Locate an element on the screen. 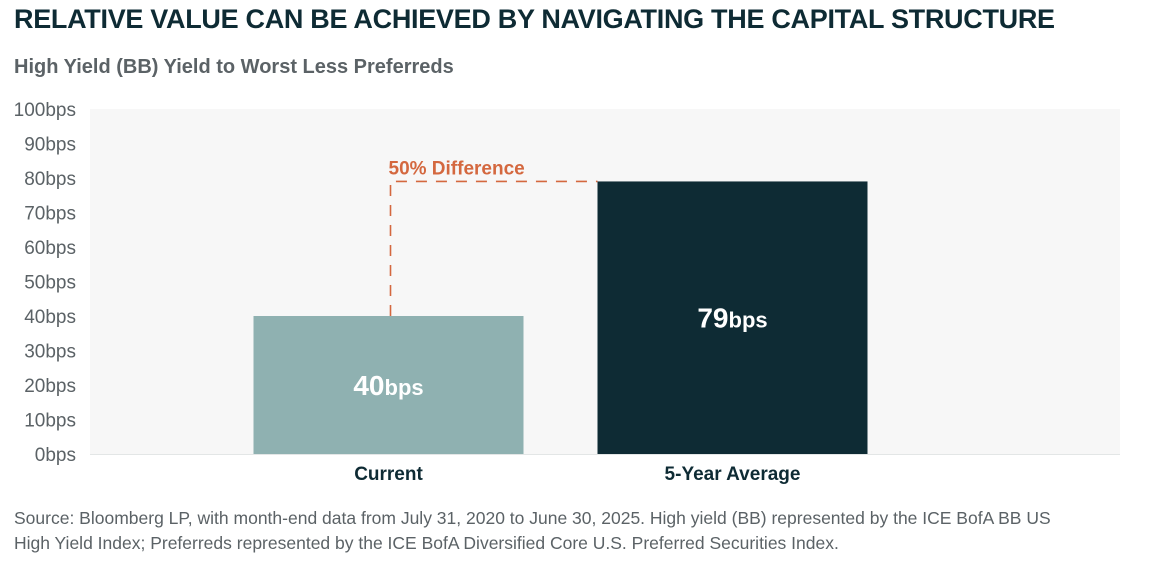  difference-annotation: 50% Difference is located at coordinates (493, 237).